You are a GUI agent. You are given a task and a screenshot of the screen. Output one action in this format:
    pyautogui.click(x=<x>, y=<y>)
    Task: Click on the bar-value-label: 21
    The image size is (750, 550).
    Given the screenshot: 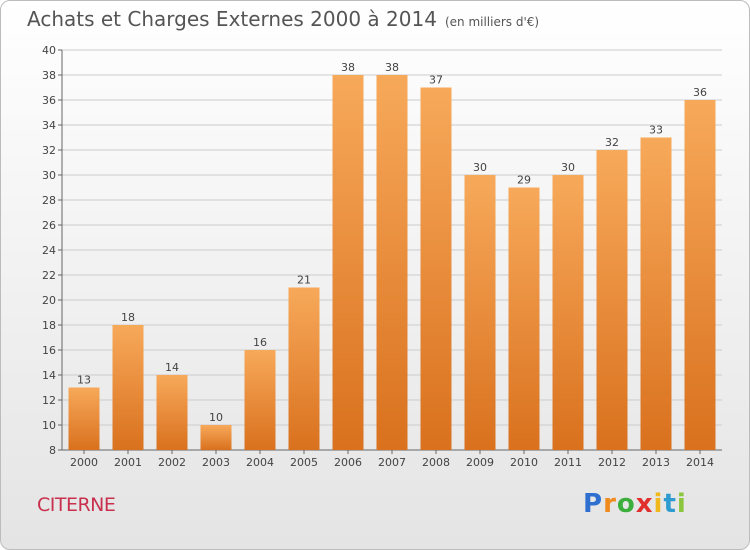 What is the action you would take?
    pyautogui.click(x=304, y=280)
    